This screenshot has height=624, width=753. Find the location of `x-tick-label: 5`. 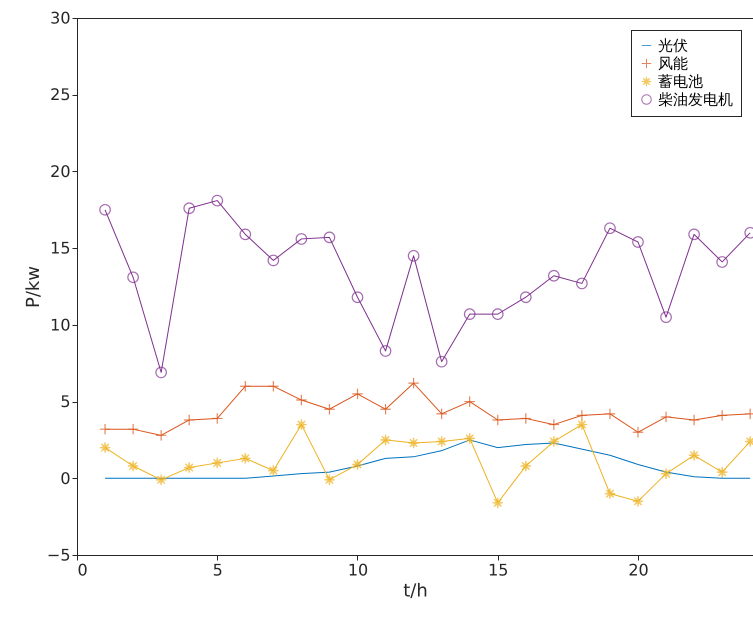

x-tick-label: 5 is located at coordinates (217, 570).